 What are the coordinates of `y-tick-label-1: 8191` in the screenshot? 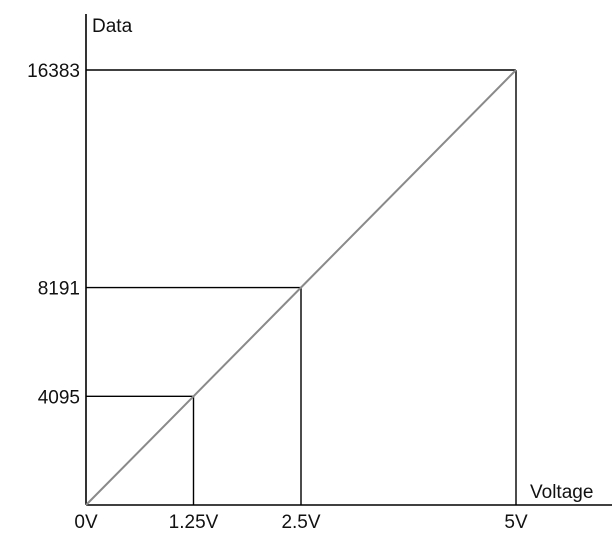 It's located at (59, 289).